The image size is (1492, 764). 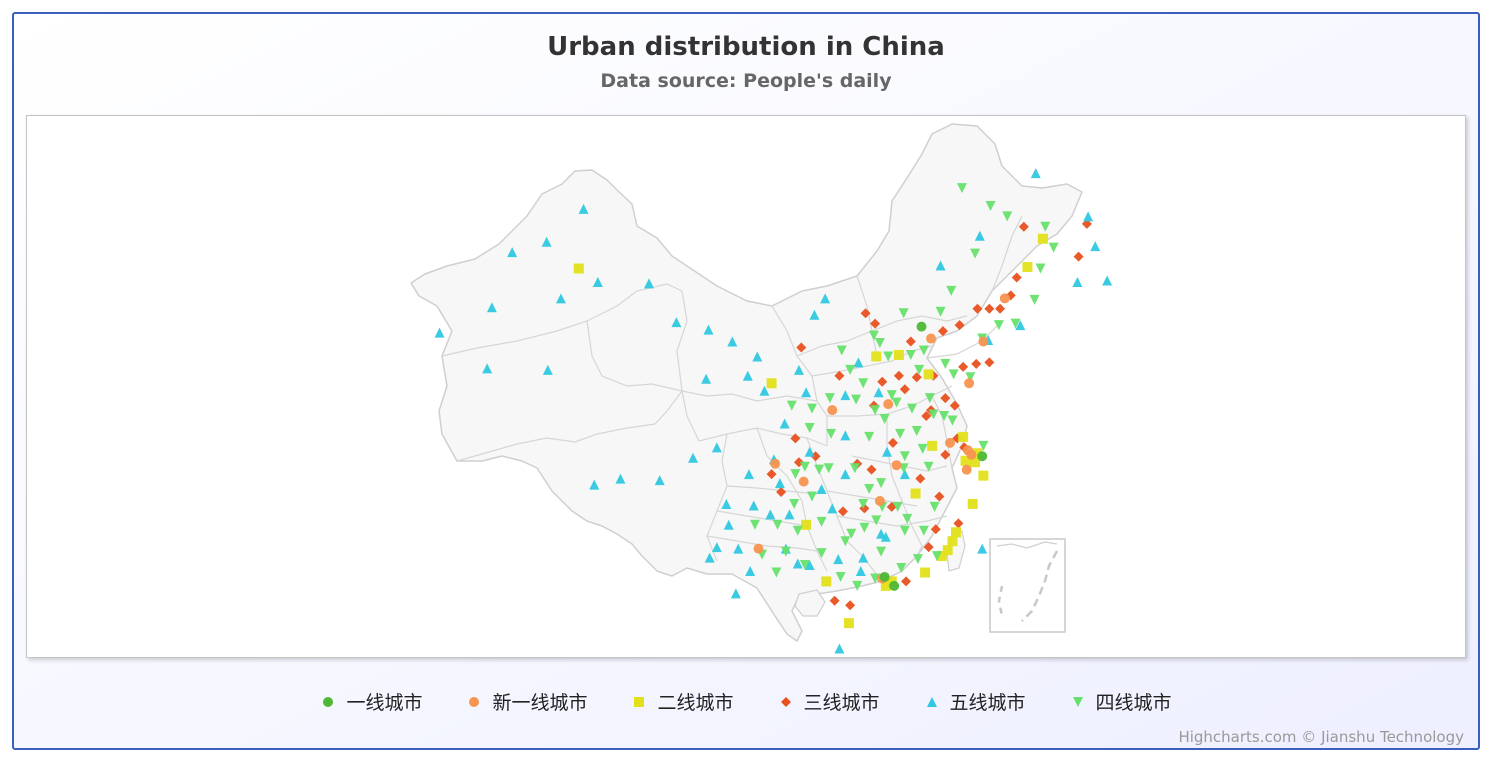 I want to click on legend-item-3: 三线城市, so click(x=829, y=701).